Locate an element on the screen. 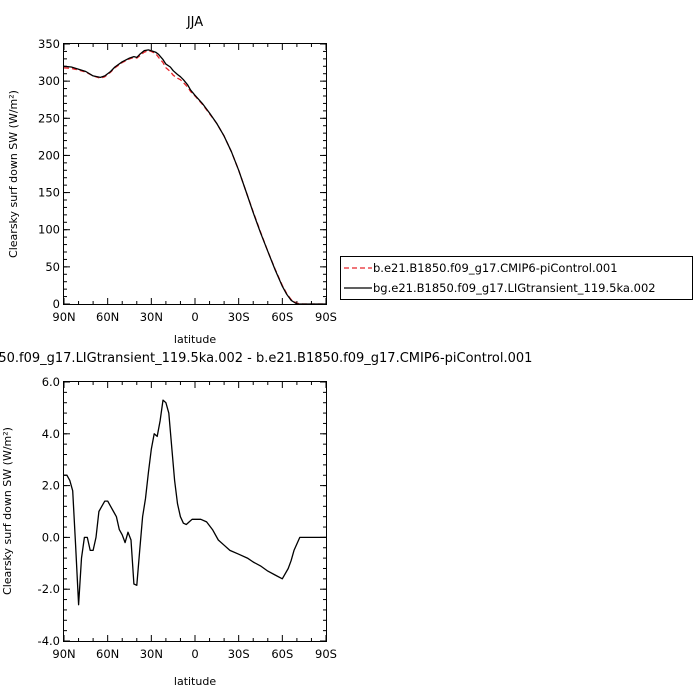 This screenshot has height=700, width=700. legend-label-pi-control: b.e21.B1850.f09_g17.CMIP6-piControl.001 is located at coordinates (495, 268).